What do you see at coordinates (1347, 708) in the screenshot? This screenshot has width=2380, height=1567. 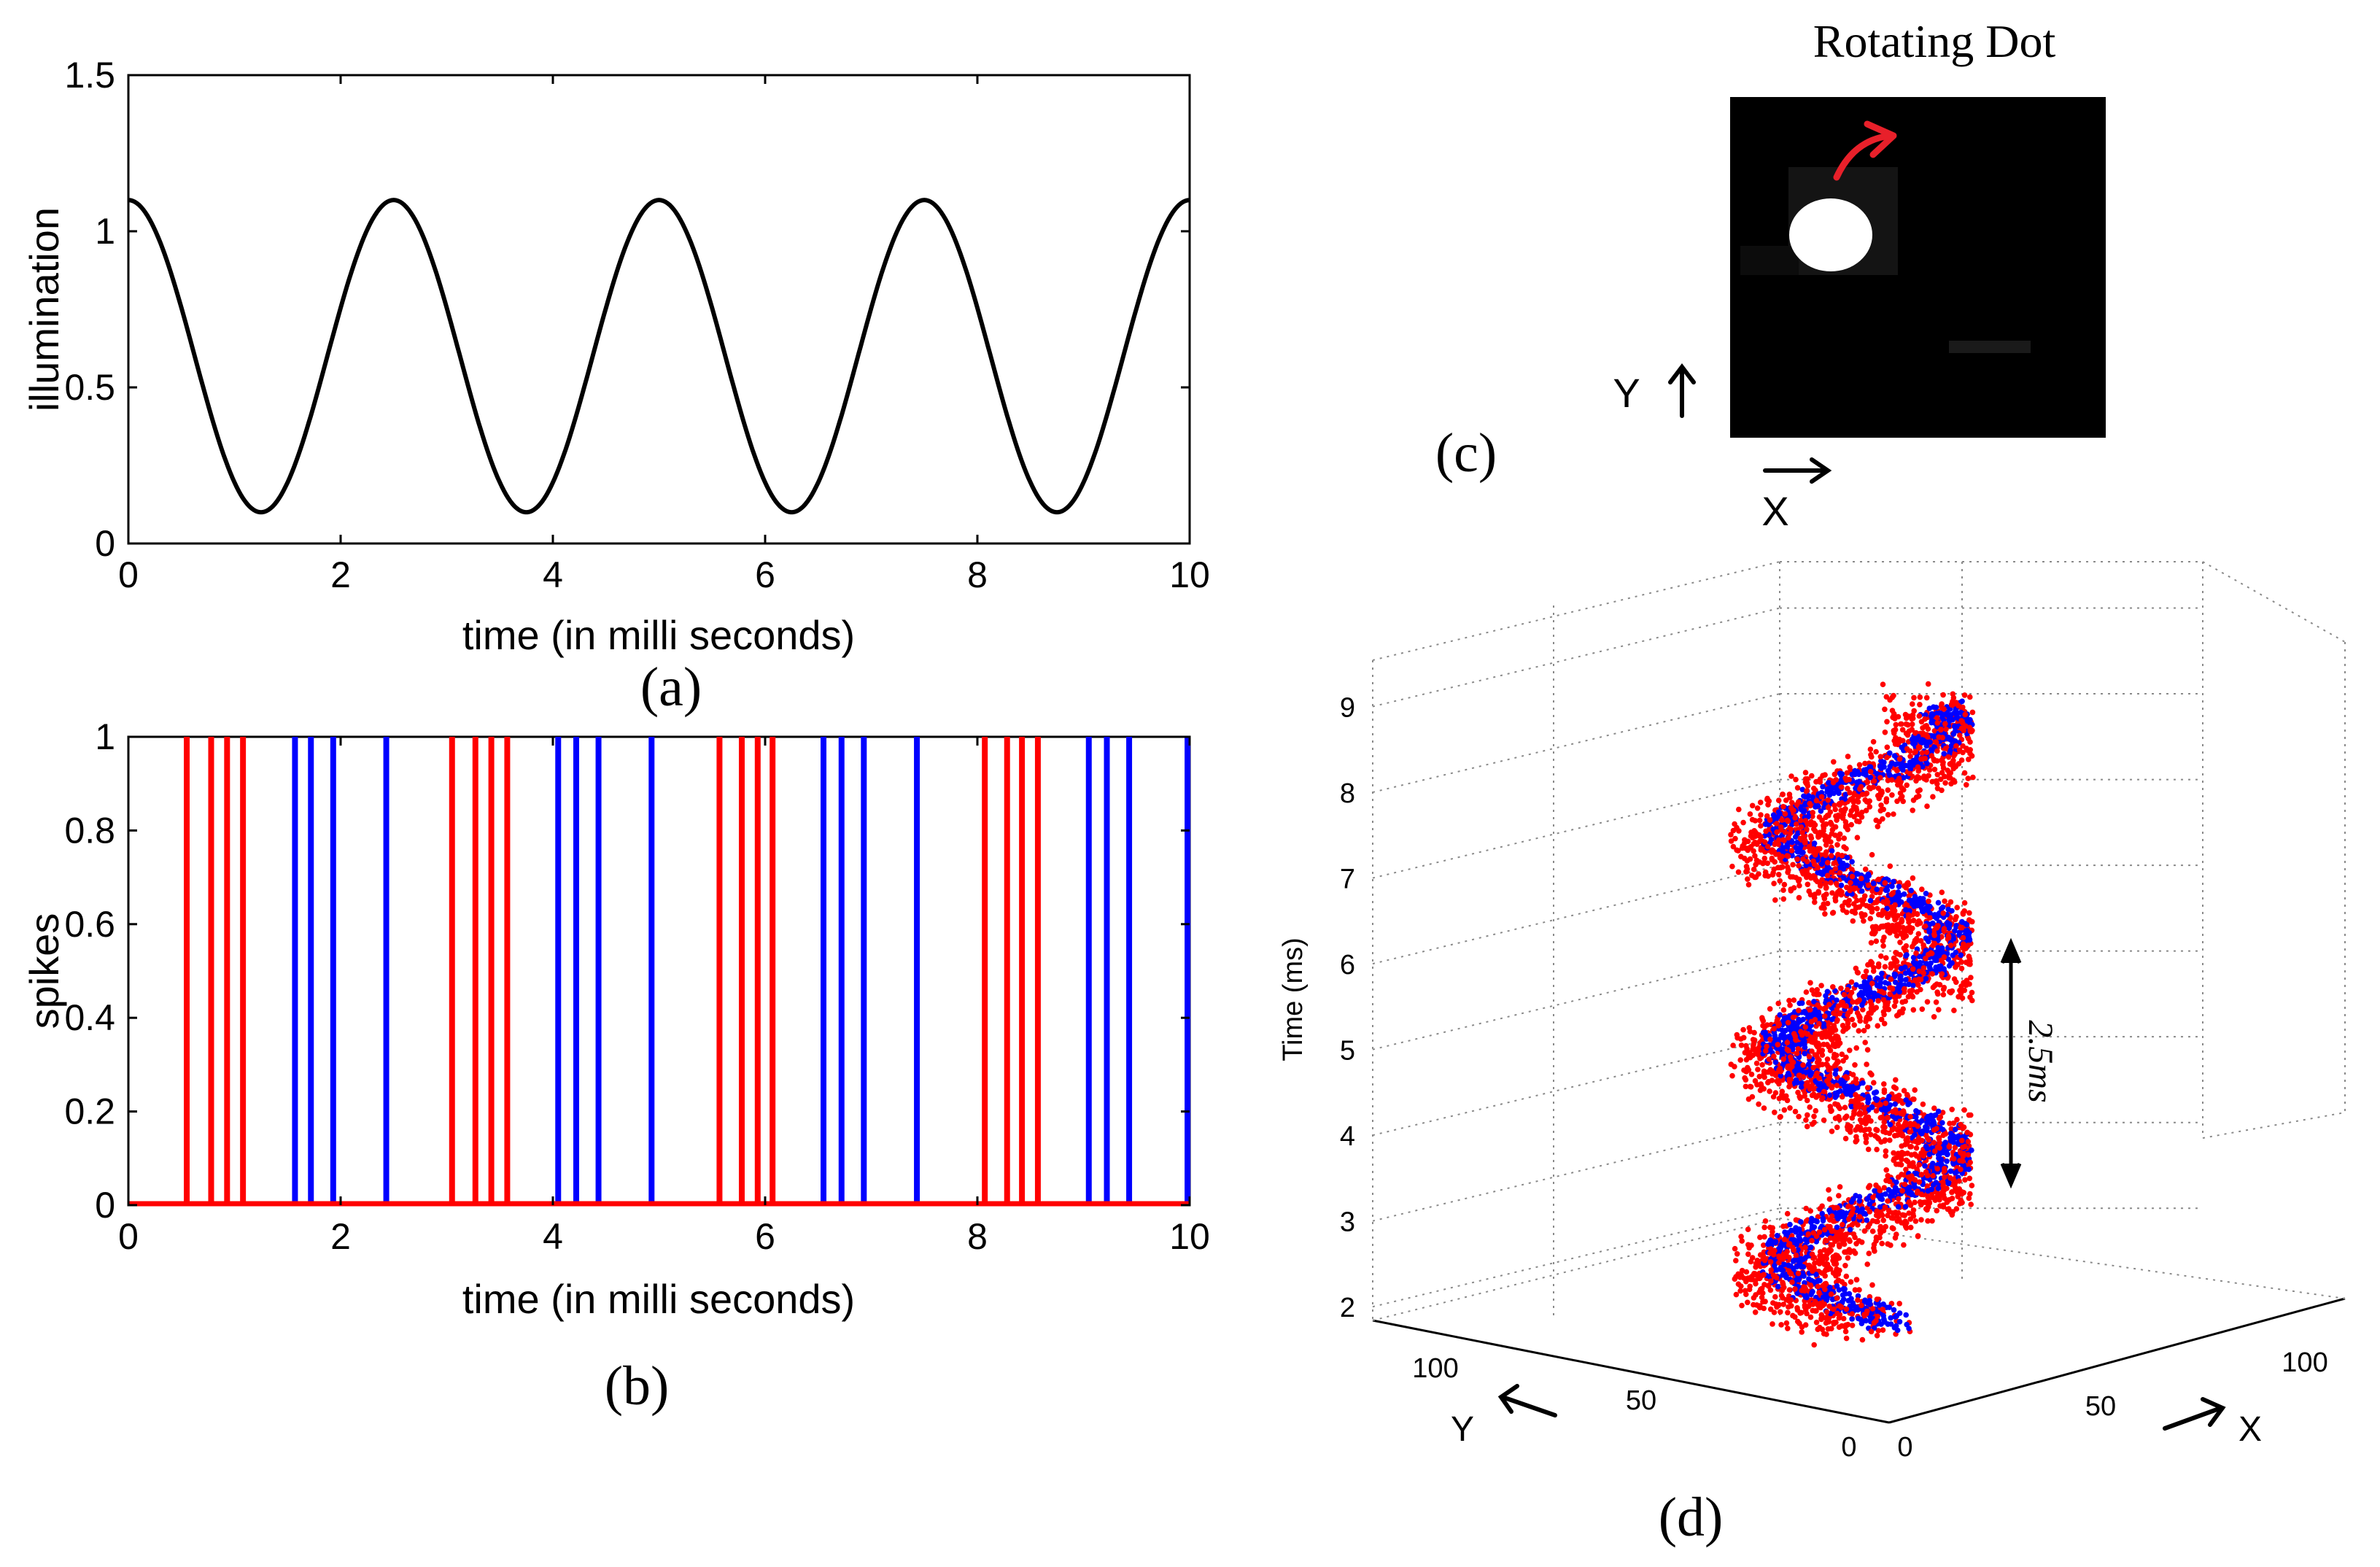 I see `z-tick-label: 9` at bounding box center [1347, 708].